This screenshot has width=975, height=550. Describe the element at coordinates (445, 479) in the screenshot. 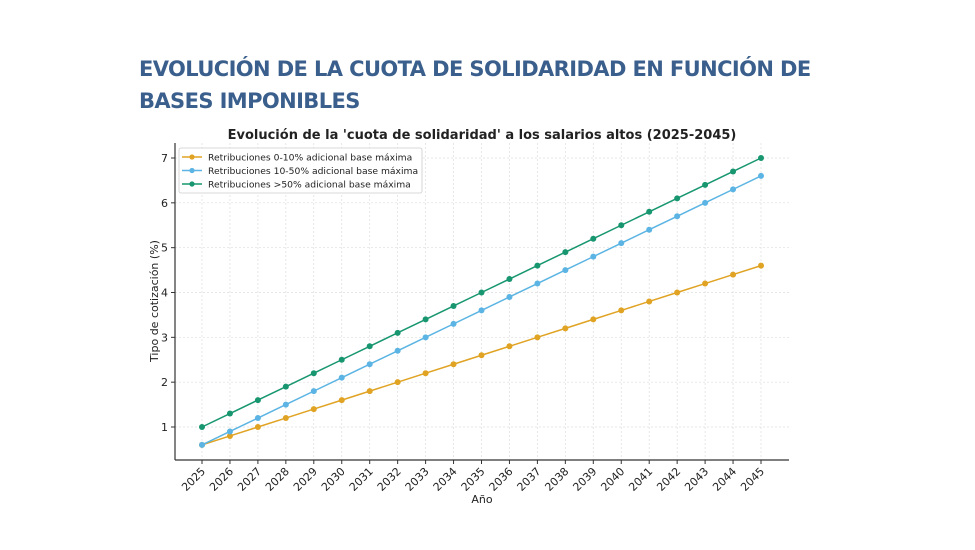

I see `x-tick-label: 2034` at that location.